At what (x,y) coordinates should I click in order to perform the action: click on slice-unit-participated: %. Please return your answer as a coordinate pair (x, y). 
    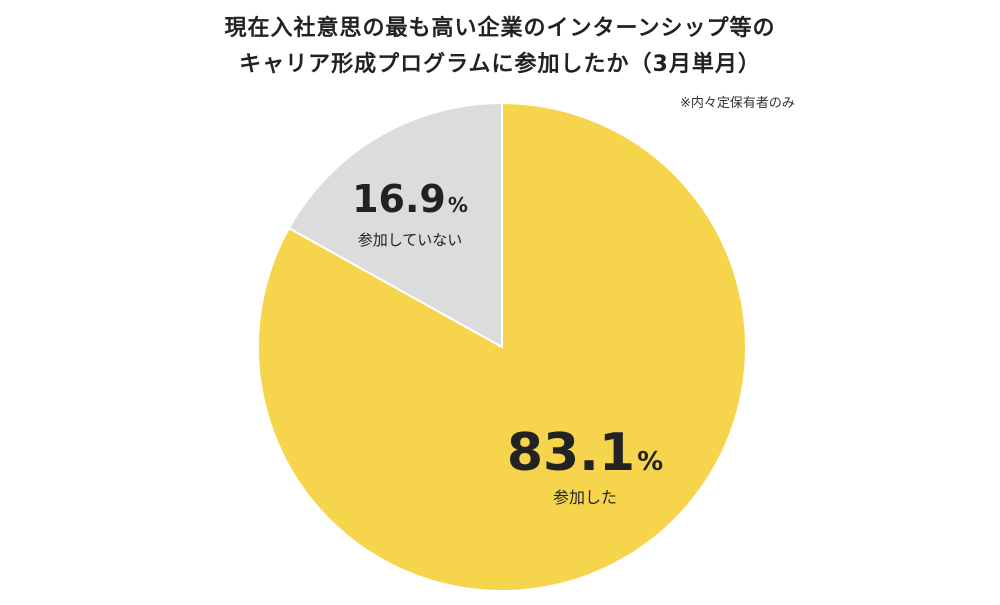
    Looking at the image, I should click on (650, 462).